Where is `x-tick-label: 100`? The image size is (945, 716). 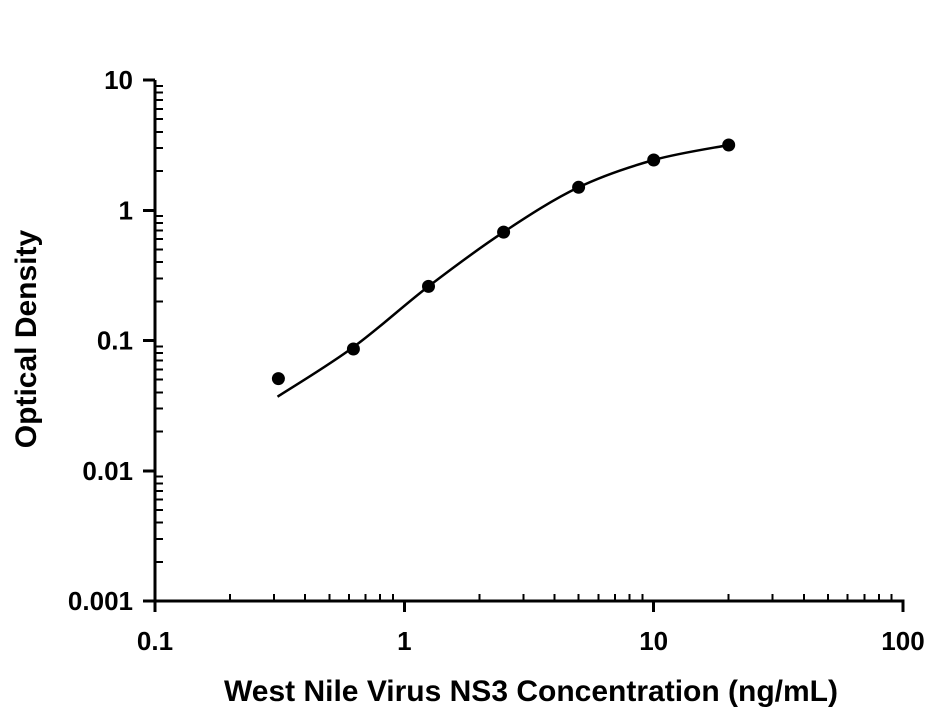
x-tick-label: 100 is located at coordinates (902, 641).